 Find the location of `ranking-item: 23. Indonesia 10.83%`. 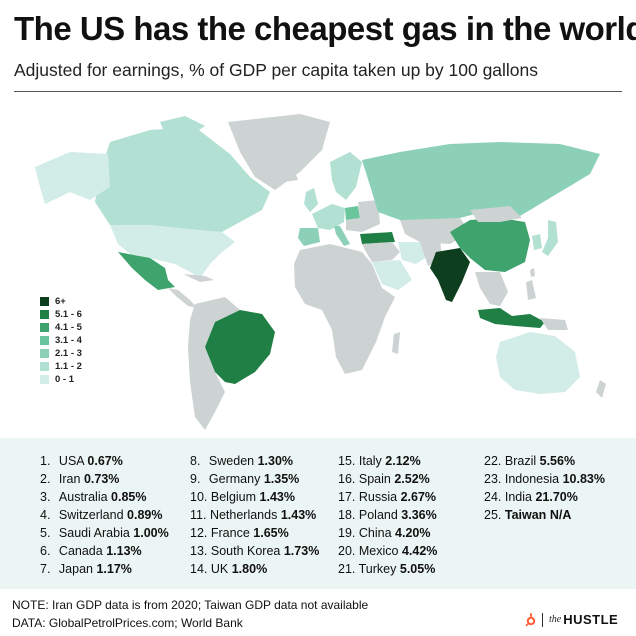

ranking-item: 23. Indonesia 10.83% is located at coordinates (544, 479).